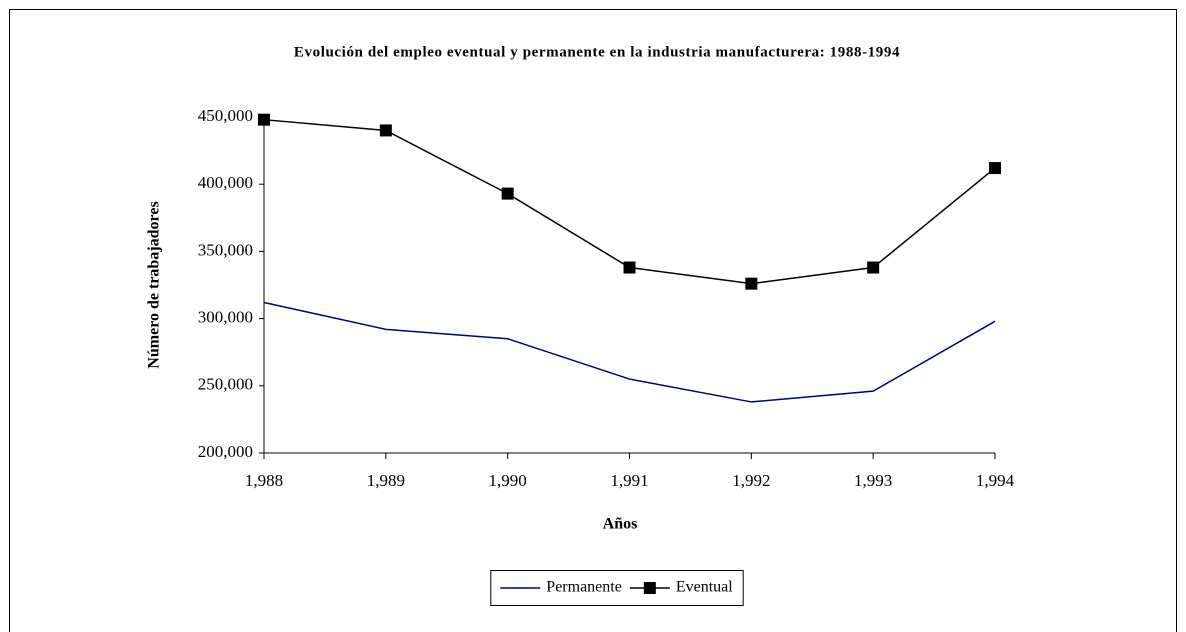 The image size is (1186, 632). What do you see at coordinates (225, 182) in the screenshot?
I see `y-tick-label: 400,000` at bounding box center [225, 182].